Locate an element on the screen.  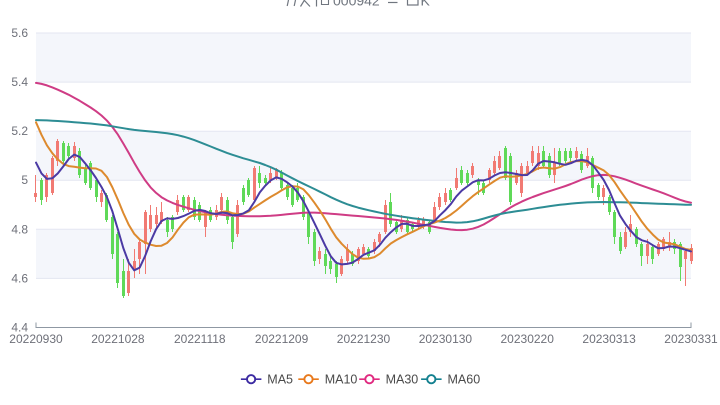
svg-text: 4.4 is located at coordinates (19, 328).